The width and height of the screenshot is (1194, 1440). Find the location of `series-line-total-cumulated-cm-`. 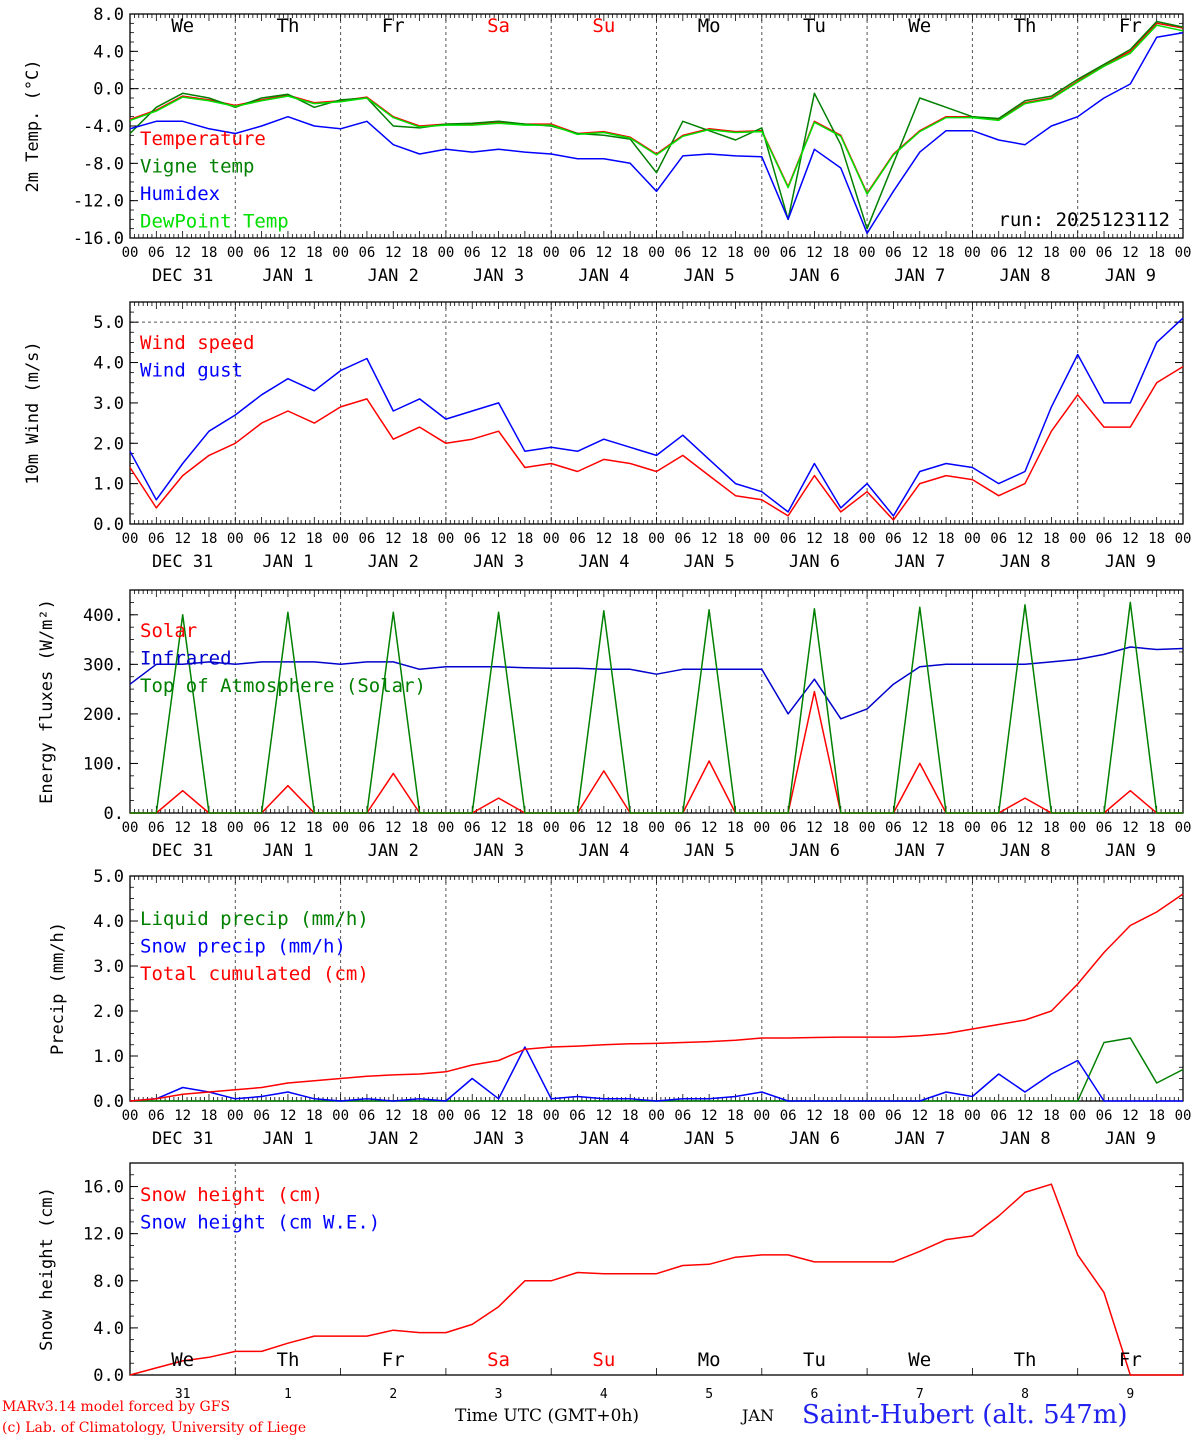

series-line-total-cumulated-cm- is located at coordinates (656, 997).